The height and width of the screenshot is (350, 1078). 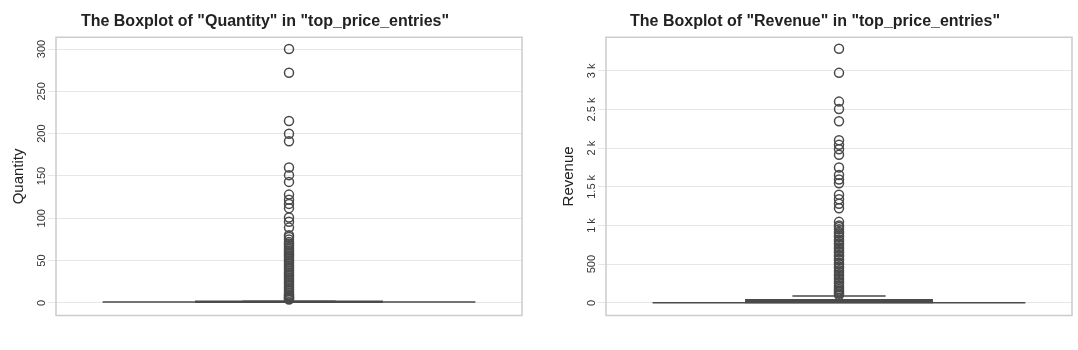 I want to click on y-tick-label: 300, so click(x=41, y=49).